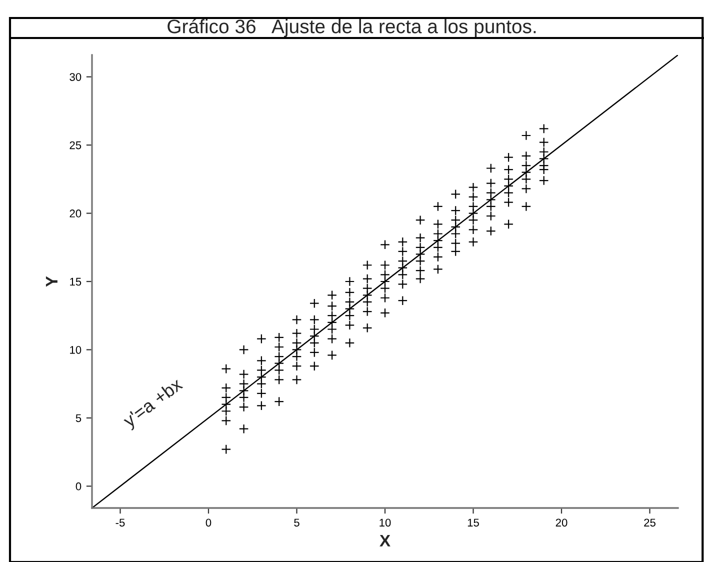 This screenshot has height=562, width=704. What do you see at coordinates (473, 522) in the screenshot?
I see `x-tick-label: 15` at bounding box center [473, 522].